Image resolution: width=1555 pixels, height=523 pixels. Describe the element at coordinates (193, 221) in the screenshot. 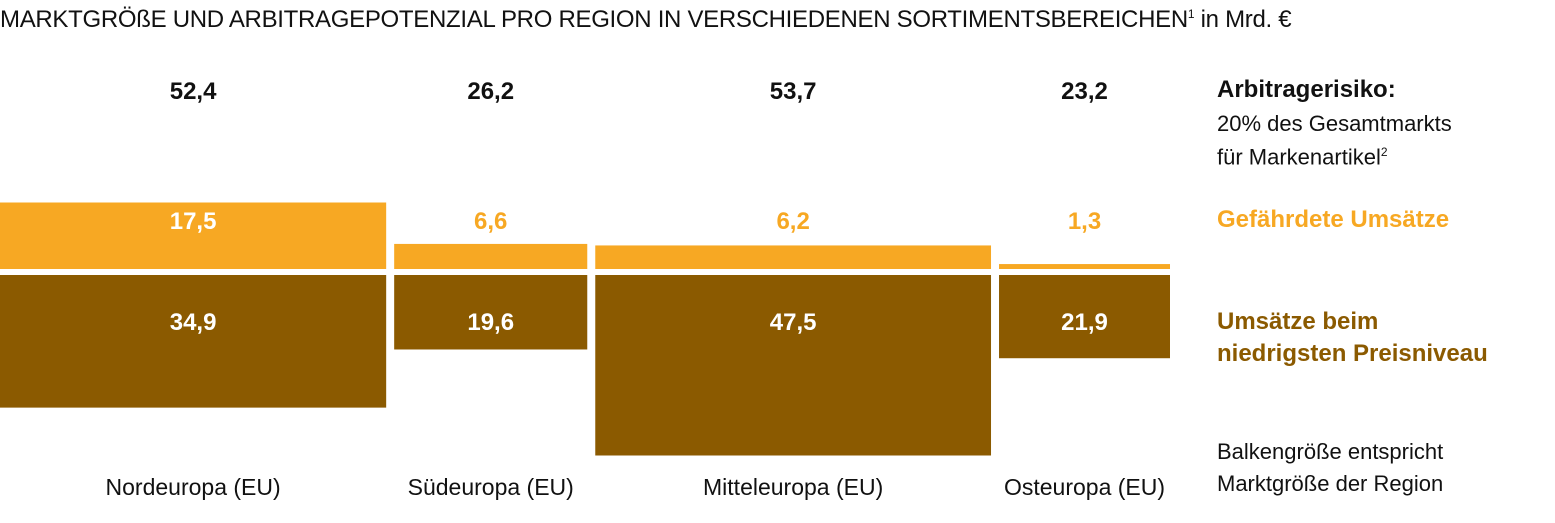

I see `region-1-endangered-label: 17,5` at that location.